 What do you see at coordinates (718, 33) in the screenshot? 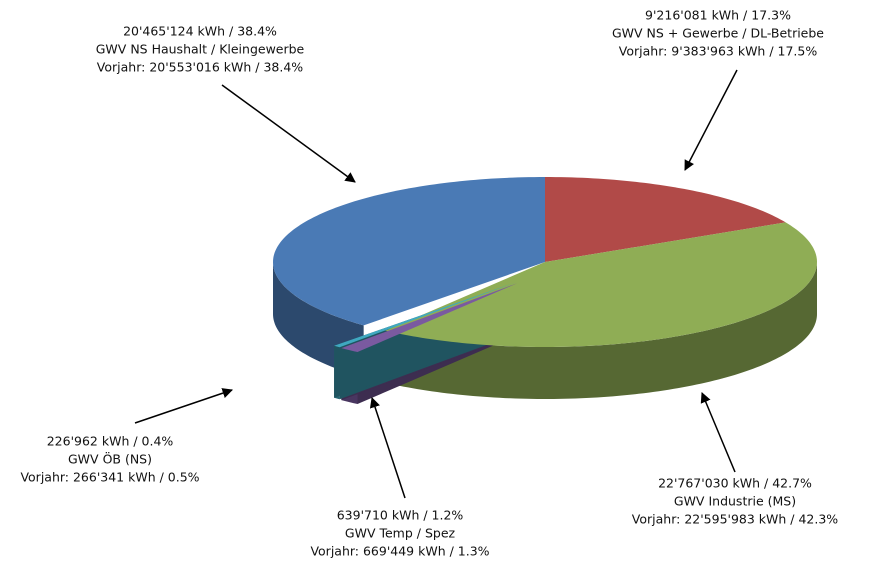
I see `category-label: GWV NS + Gewerbe / DL-Betriebe` at bounding box center [718, 33].